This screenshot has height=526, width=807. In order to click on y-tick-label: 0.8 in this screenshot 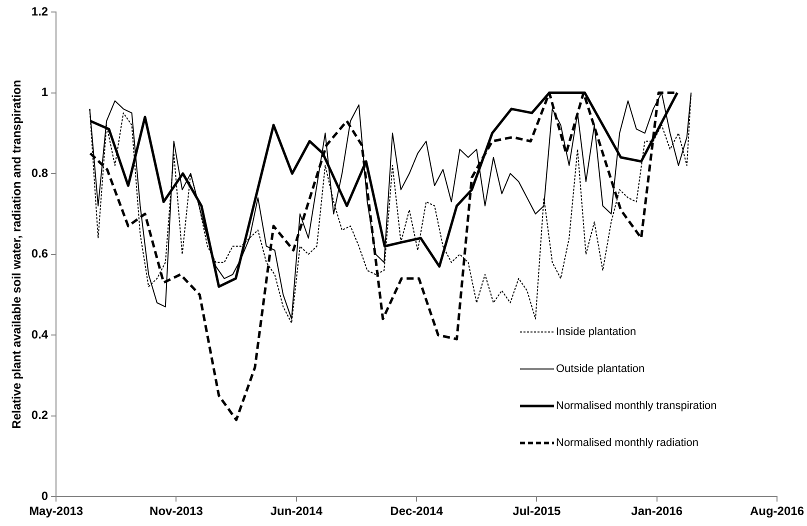, I will do `click(39, 173)`.